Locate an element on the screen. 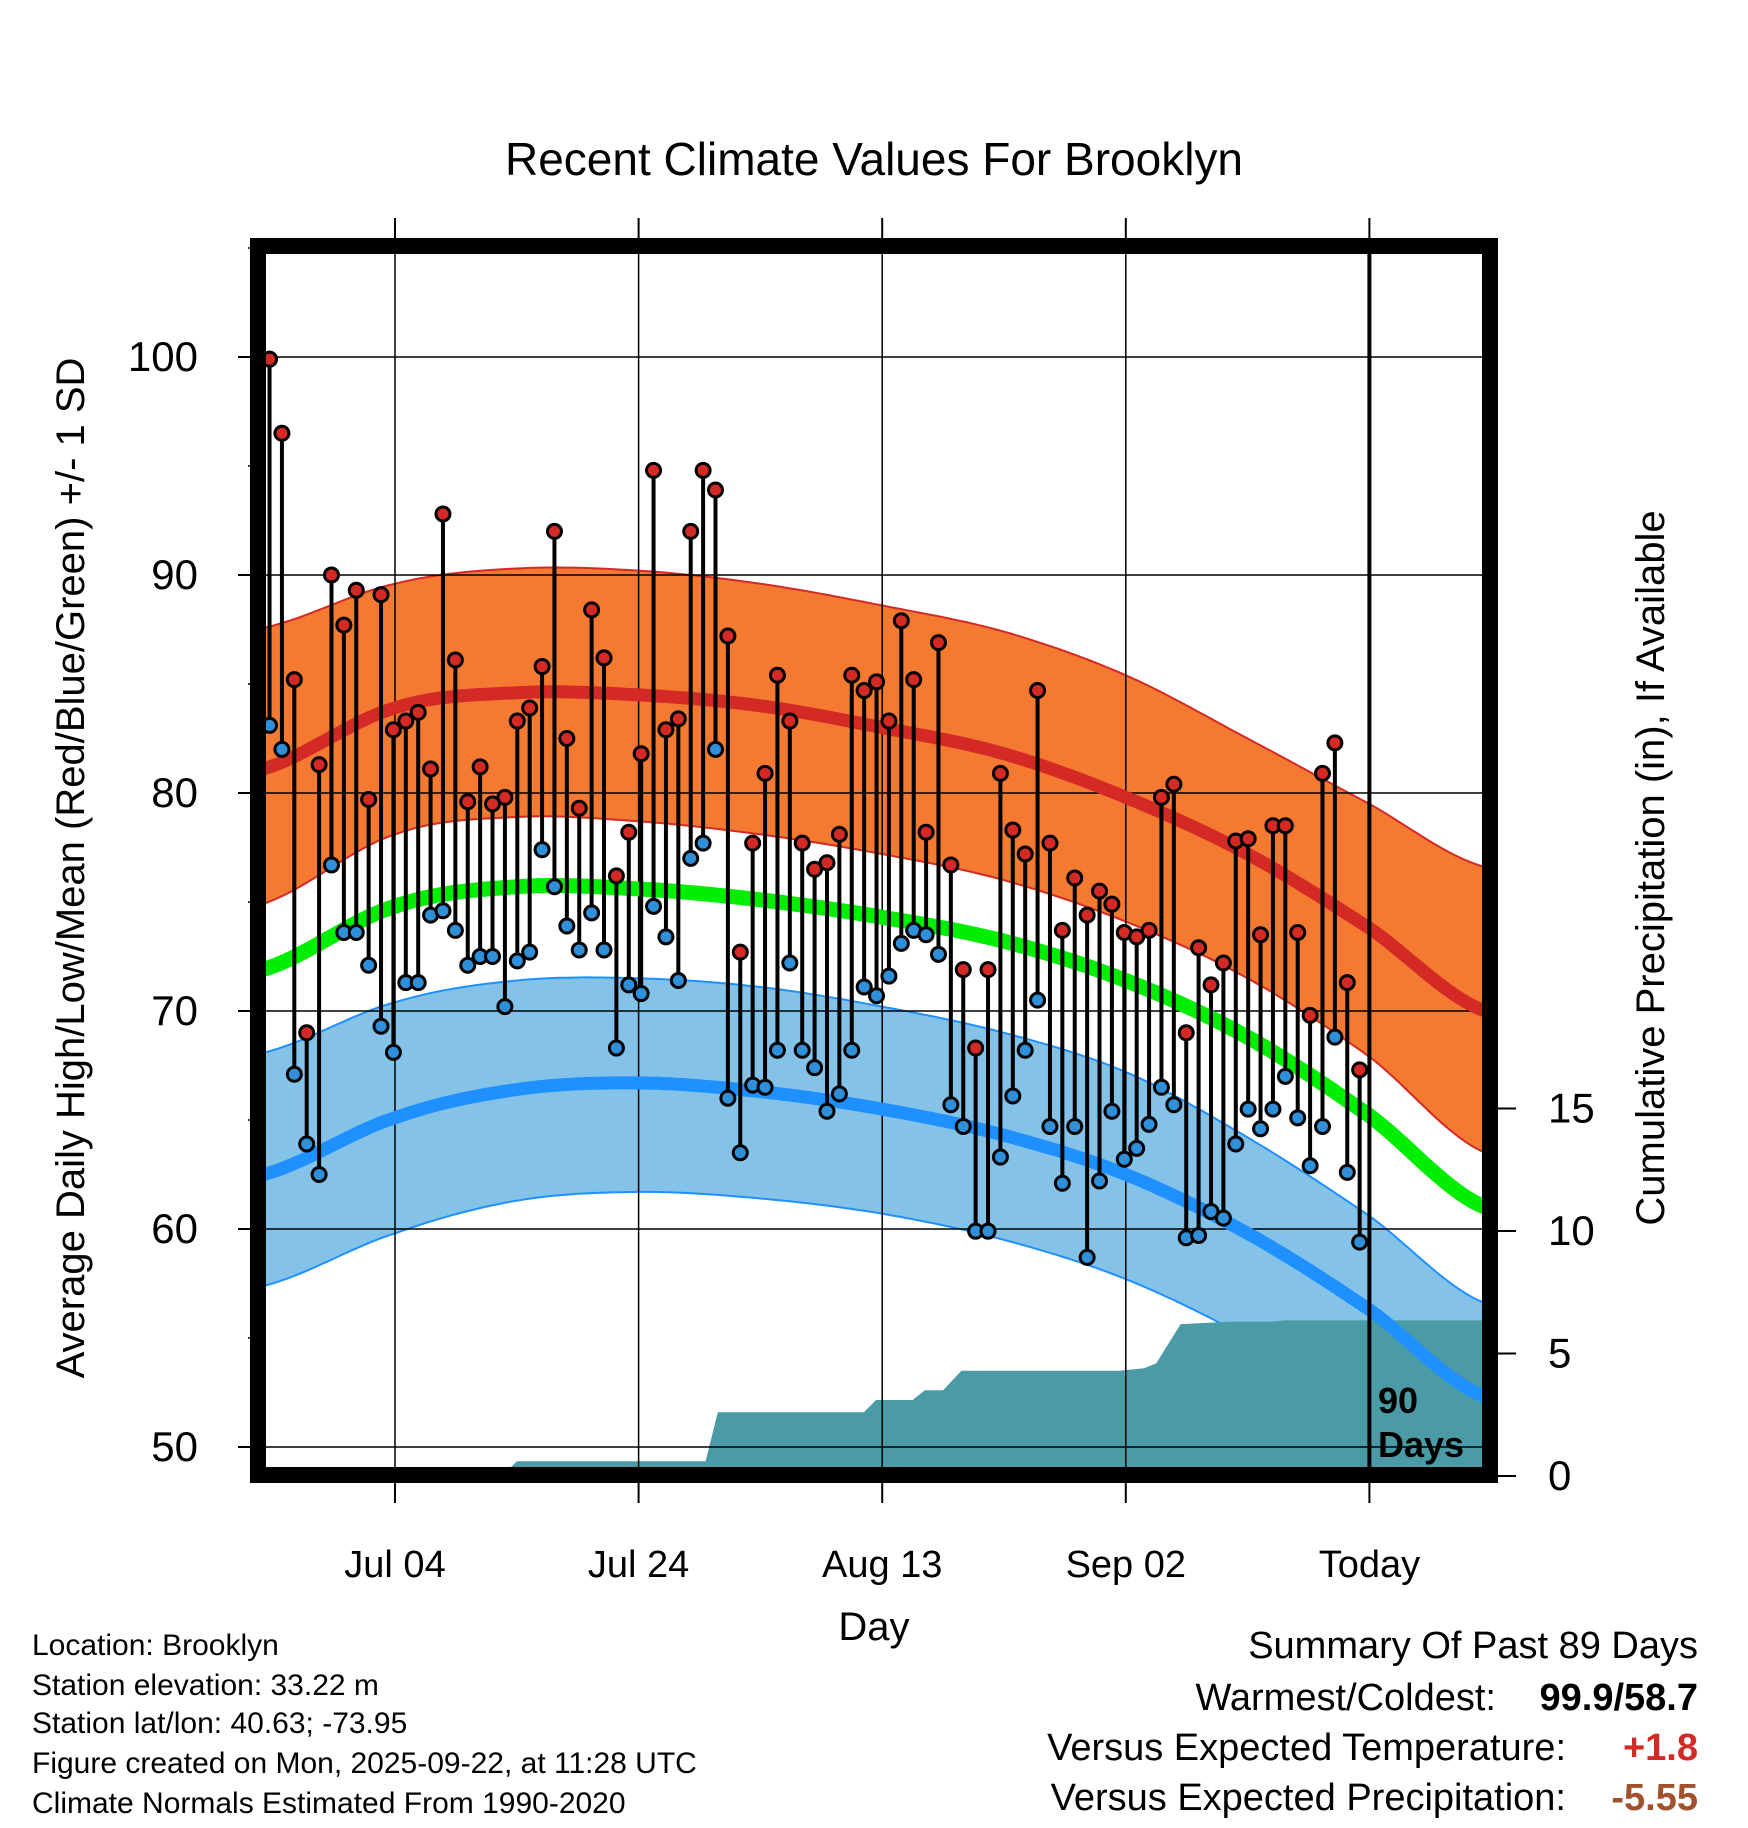 This screenshot has height=1828, width=1748. summary-precip-label: Versus Expected Precipitation: is located at coordinates (1308, 1798).